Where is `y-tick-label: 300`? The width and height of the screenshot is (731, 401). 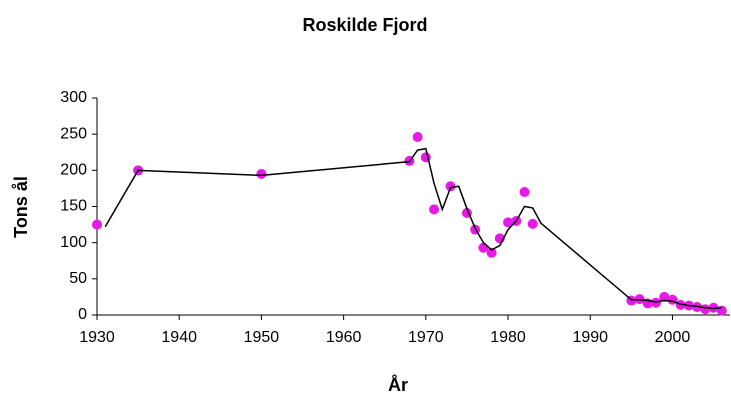
y-tick-label: 300 is located at coordinates (73, 97).